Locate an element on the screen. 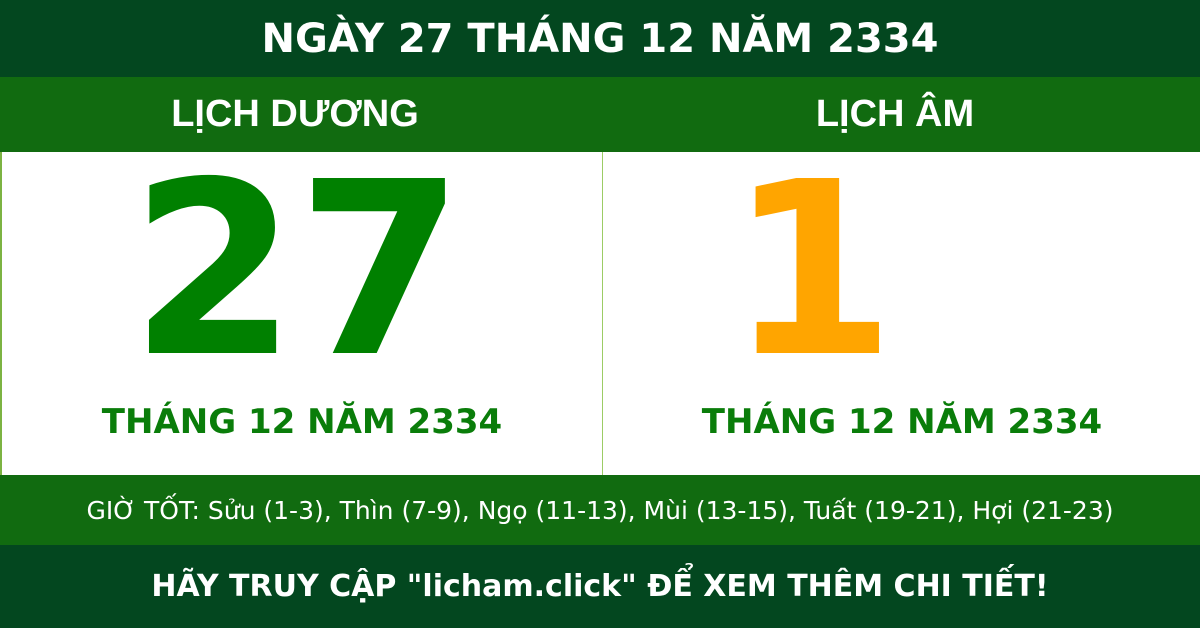 This screenshot has width=1200, height=628. divider is located at coordinates (602, 313).